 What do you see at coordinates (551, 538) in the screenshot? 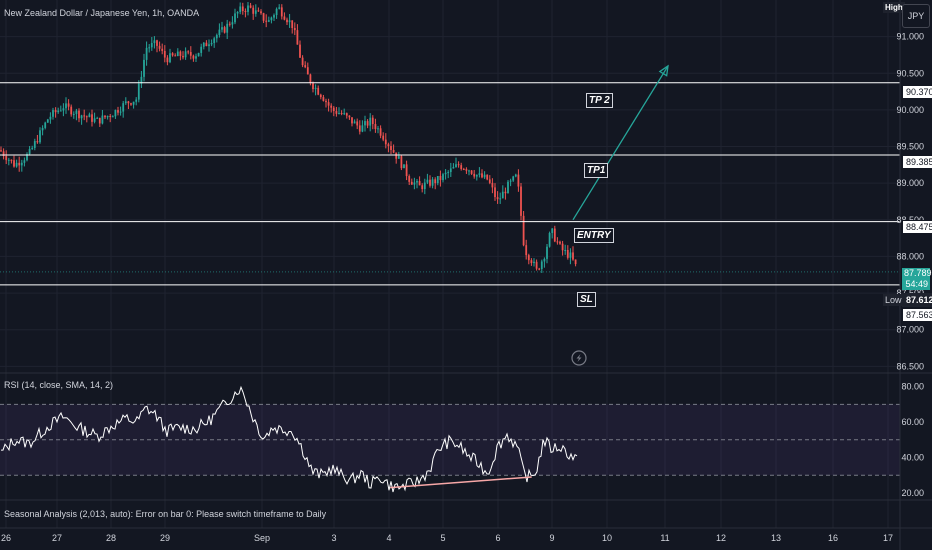
I see `time-tick-label: 9` at bounding box center [551, 538].